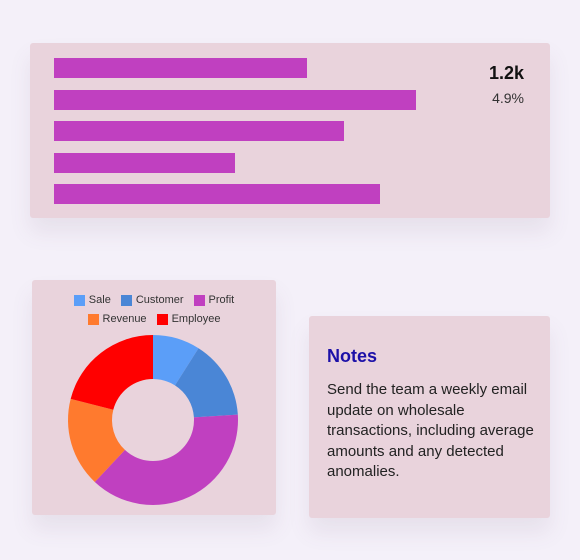 Image resolution: width=580 pixels, height=560 pixels. Describe the element at coordinates (124, 319) in the screenshot. I see `legend-label: Revenue` at that location.